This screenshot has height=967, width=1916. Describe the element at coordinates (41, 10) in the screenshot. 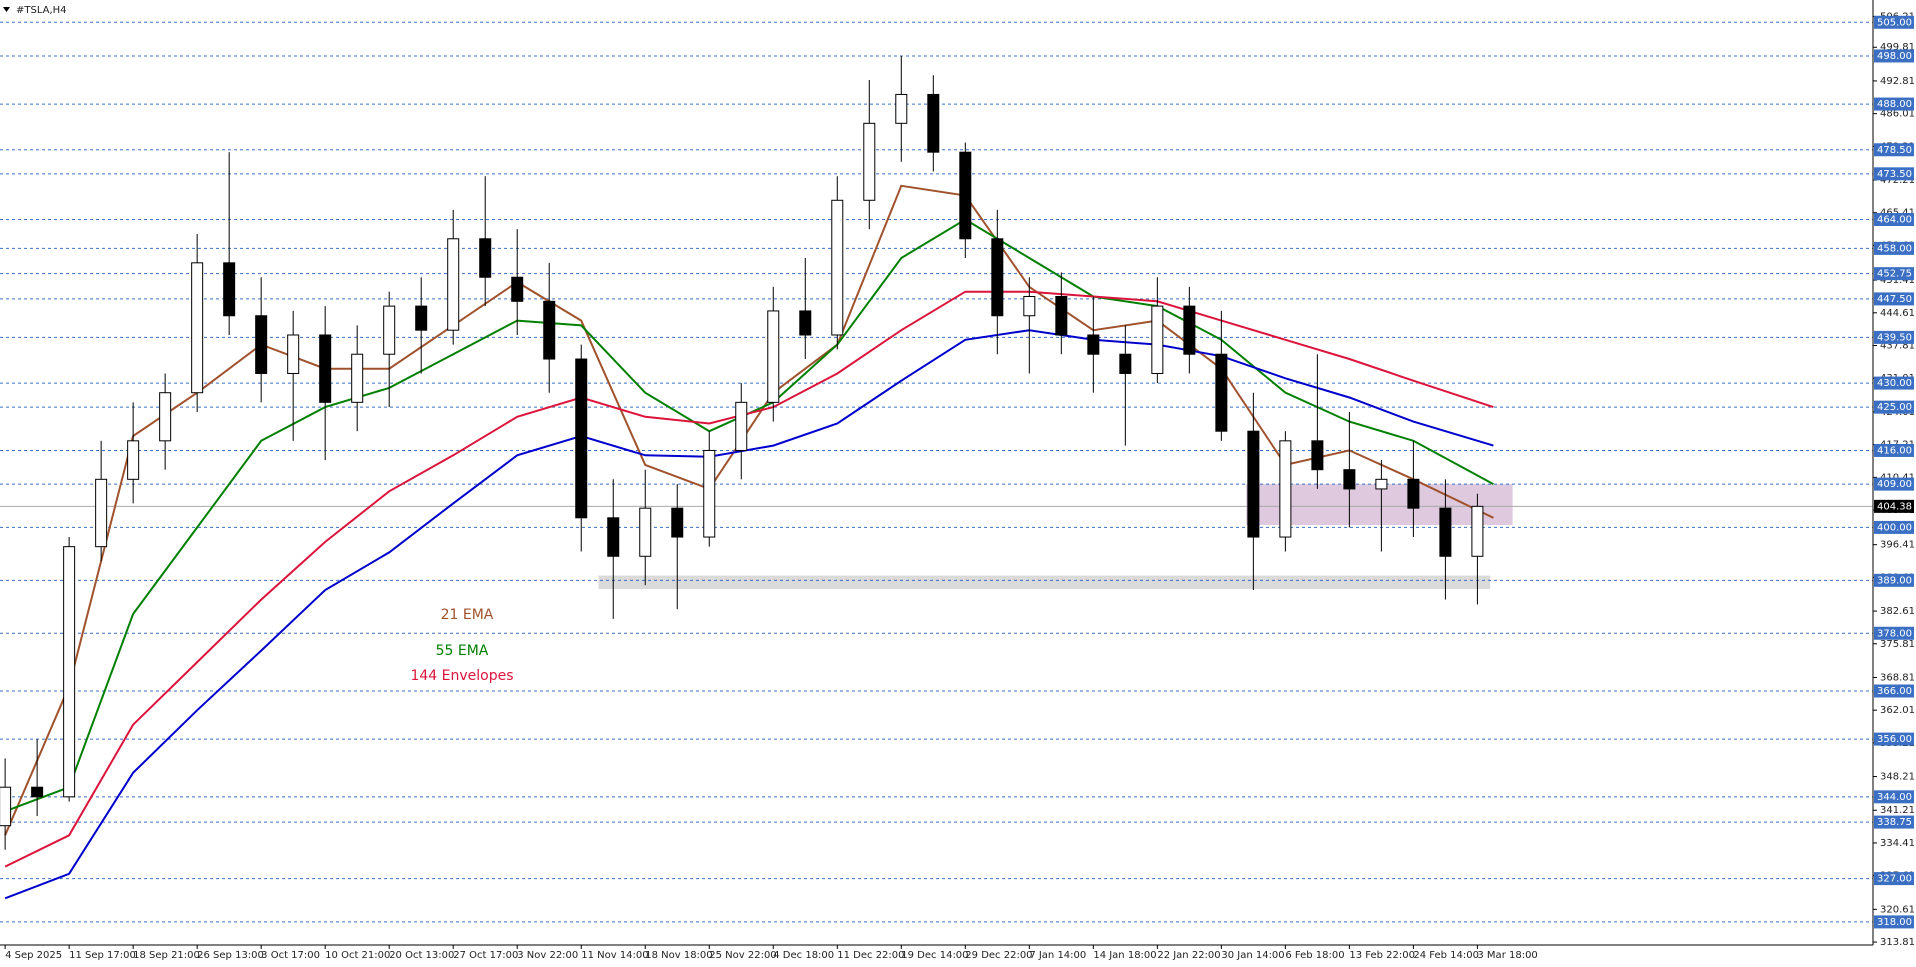

I see `chart-title: #TSLA,H4` at that location.